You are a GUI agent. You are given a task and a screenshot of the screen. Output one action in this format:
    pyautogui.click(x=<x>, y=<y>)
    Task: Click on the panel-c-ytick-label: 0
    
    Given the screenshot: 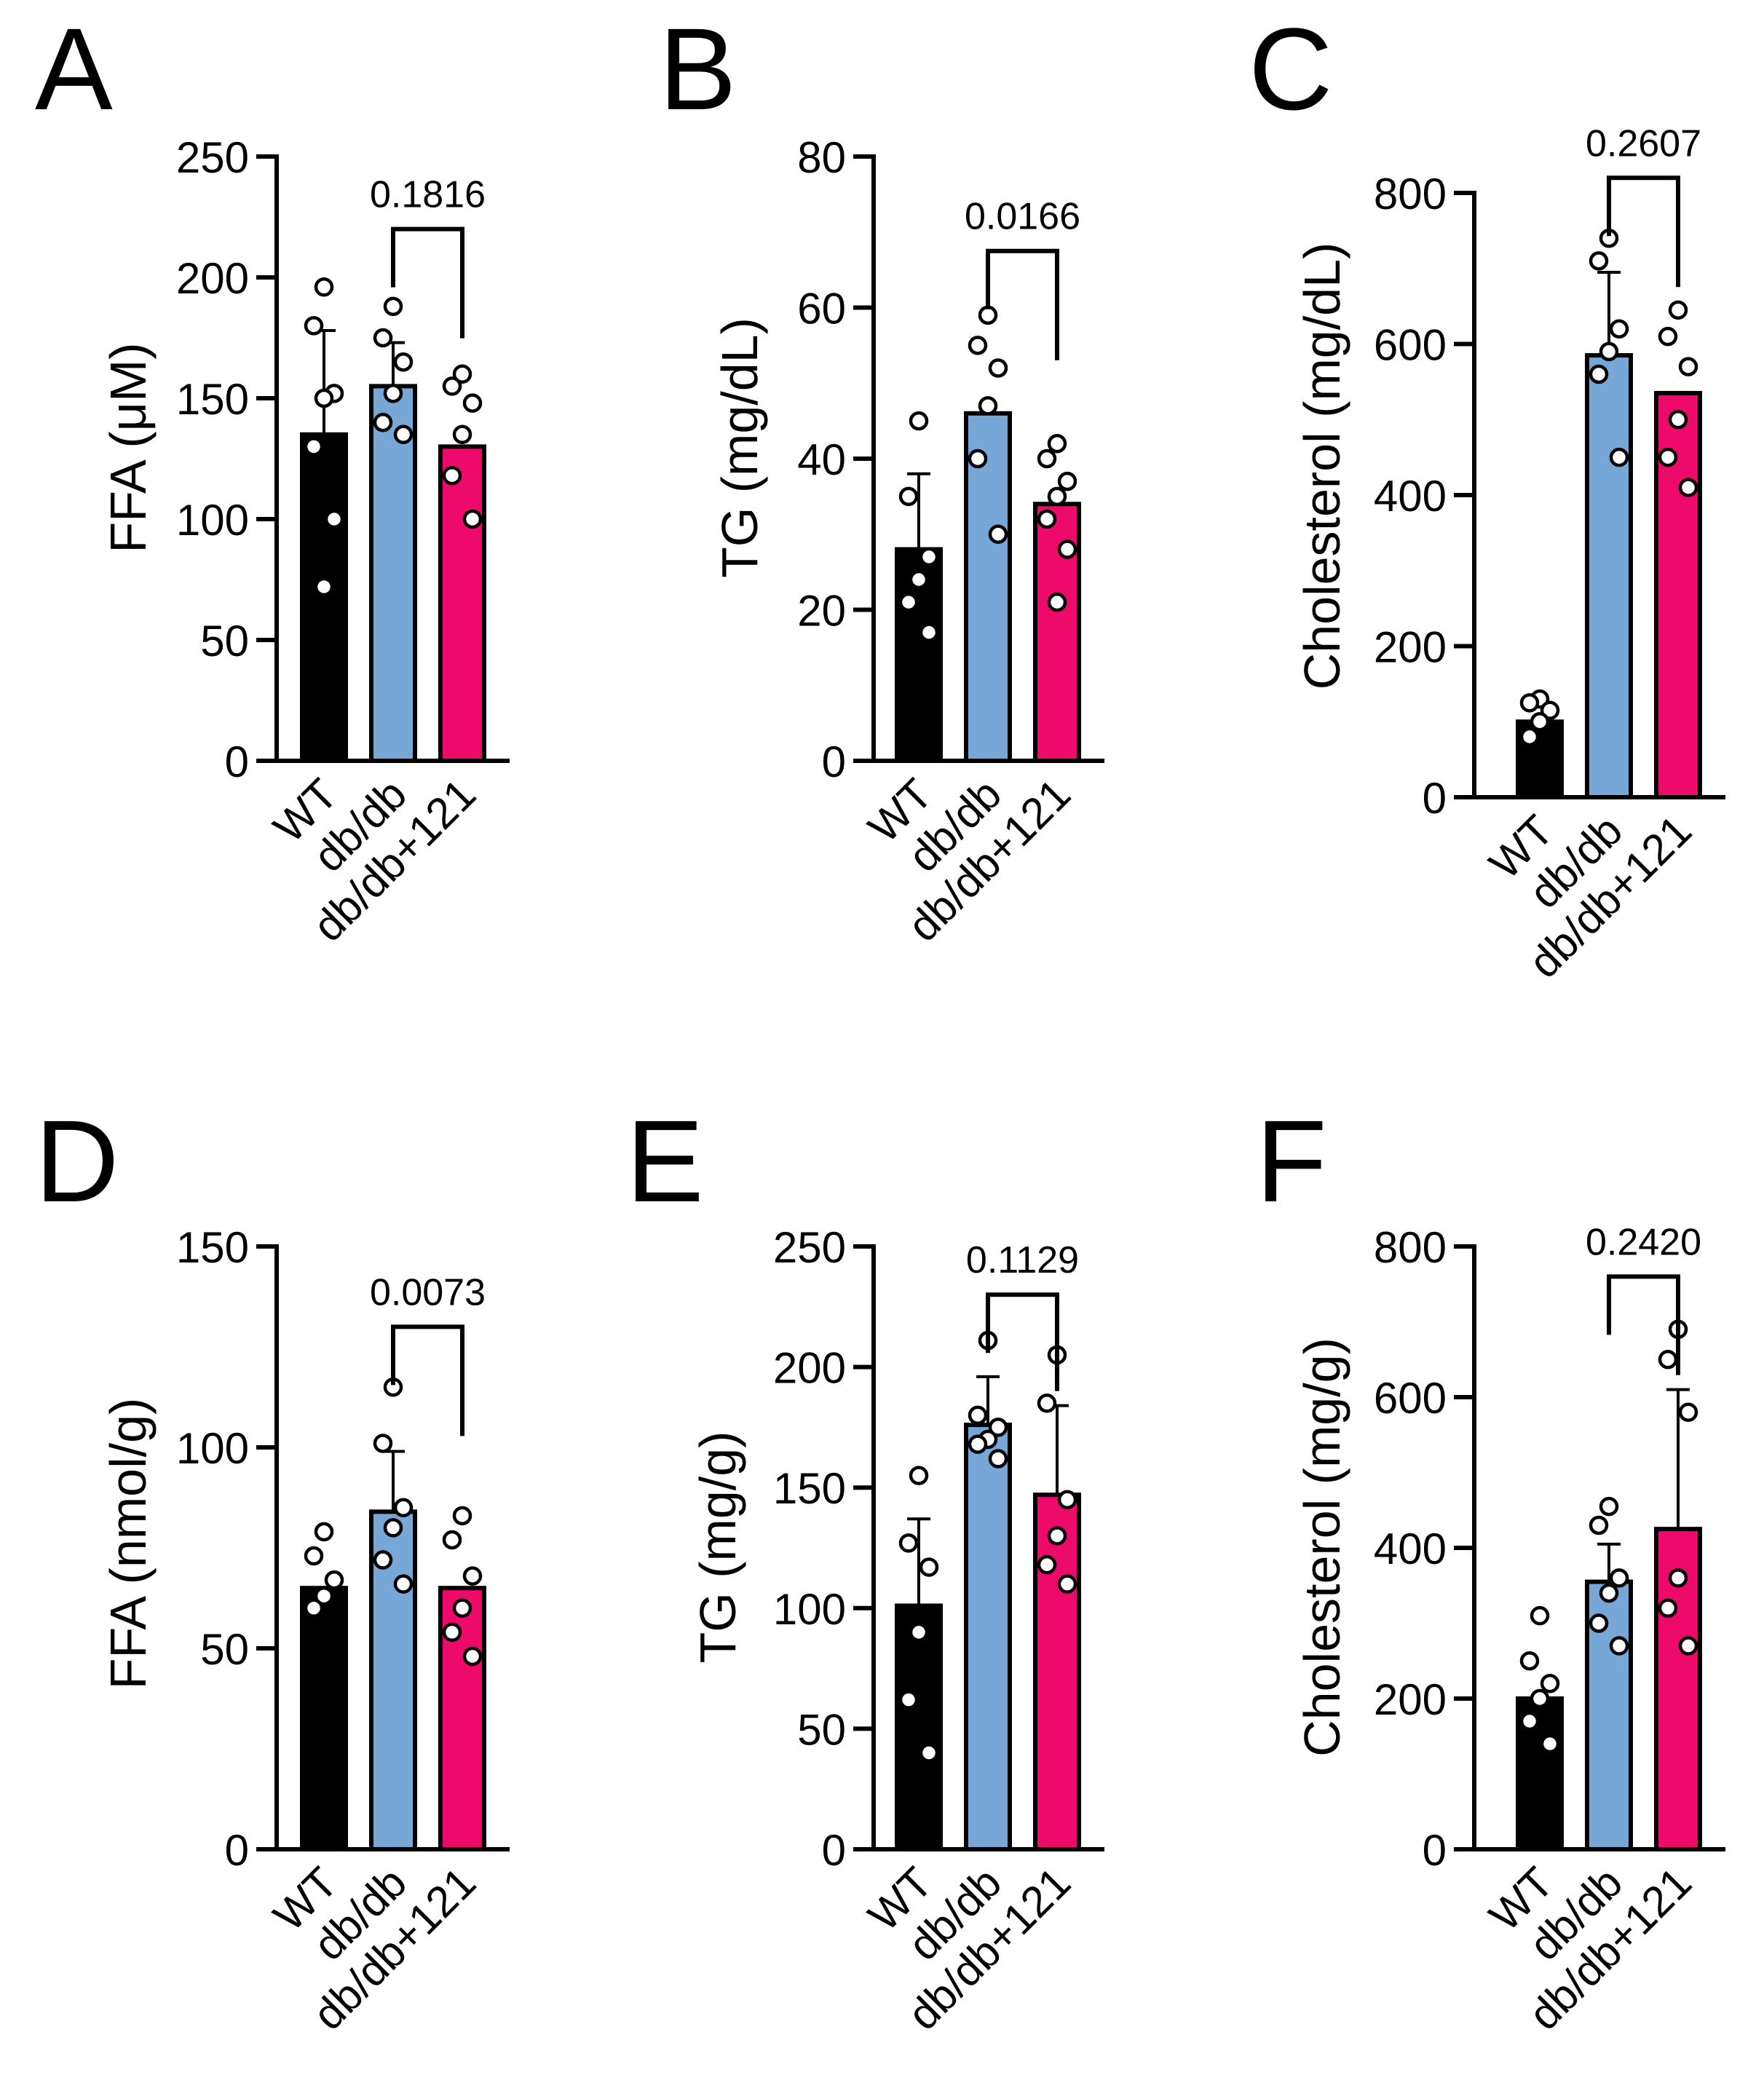 What is the action you would take?
    pyautogui.click(x=1435, y=798)
    